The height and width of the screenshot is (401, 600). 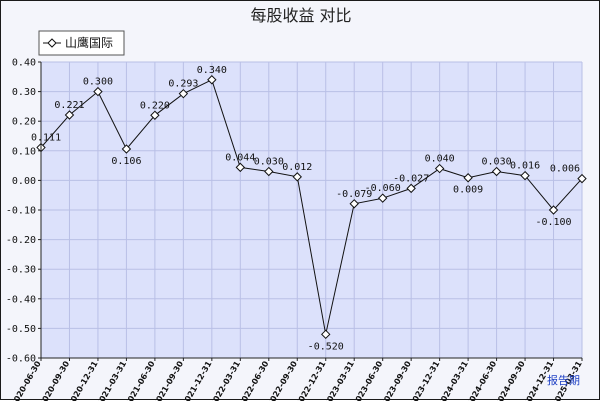 I want to click on y-tick-label: -0.50, so click(x=21, y=329).